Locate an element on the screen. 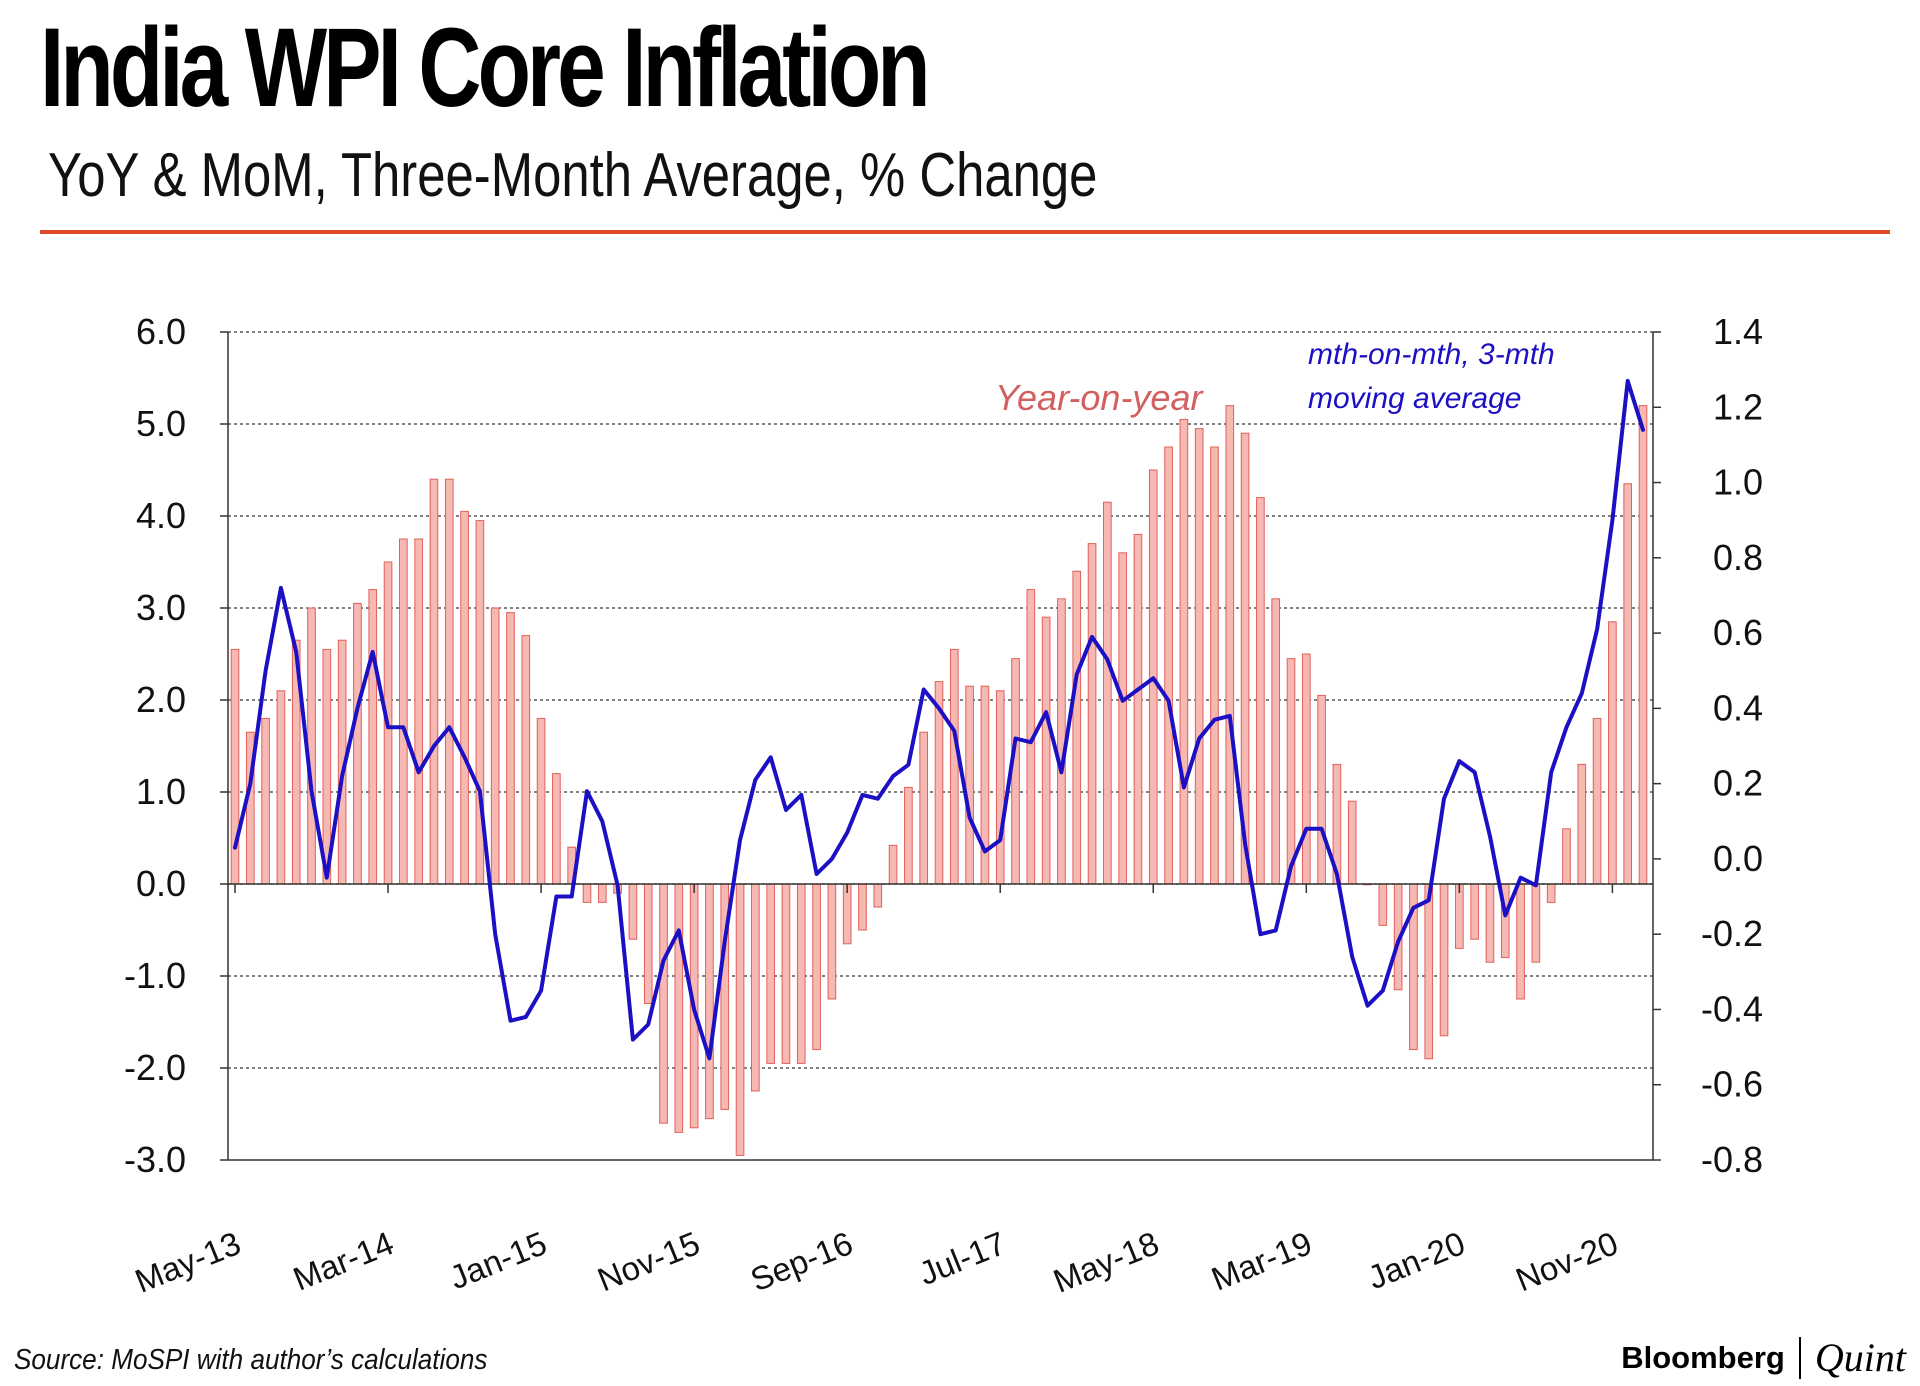  left-axis-tick-label: 3.0 is located at coordinates (161, 607).